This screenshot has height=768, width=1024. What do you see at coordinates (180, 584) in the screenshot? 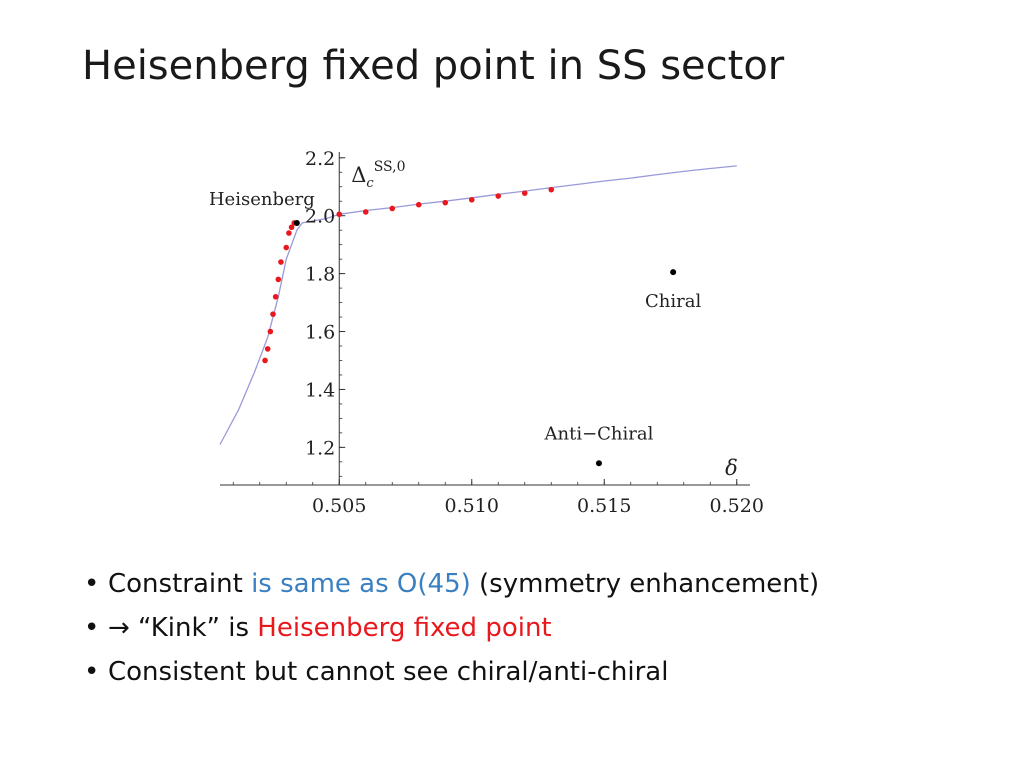
I see `bullet-text: Constraint` at bounding box center [180, 584].